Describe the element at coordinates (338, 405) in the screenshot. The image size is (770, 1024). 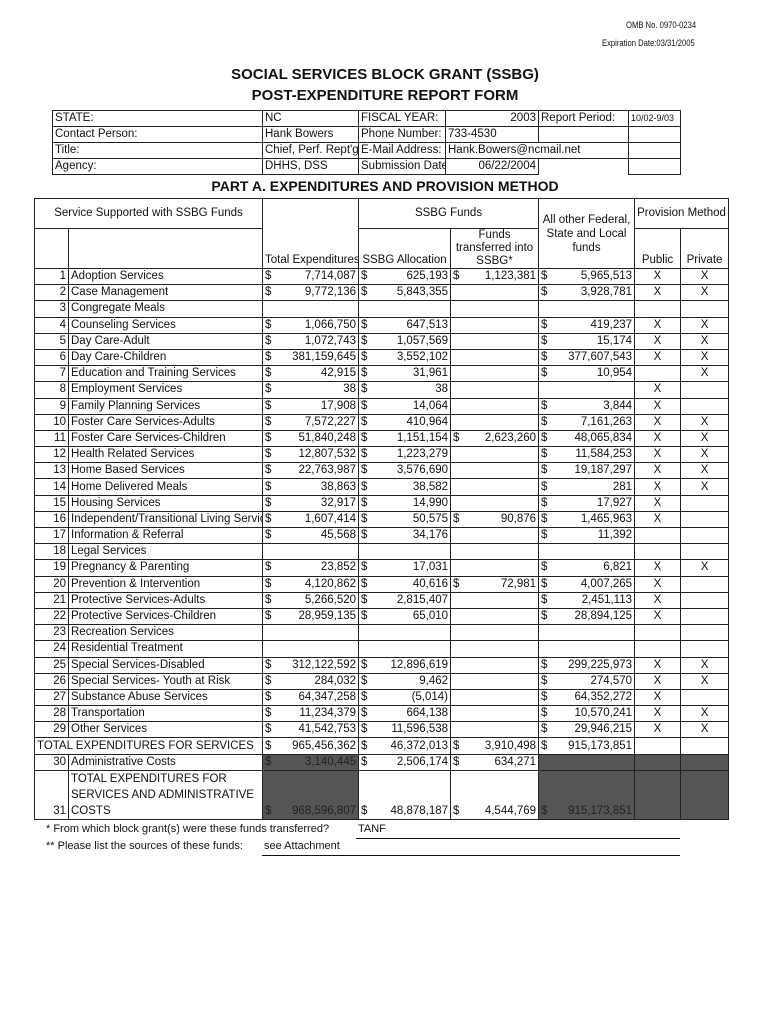
I see `total-expenditures-value: 17,908` at that location.